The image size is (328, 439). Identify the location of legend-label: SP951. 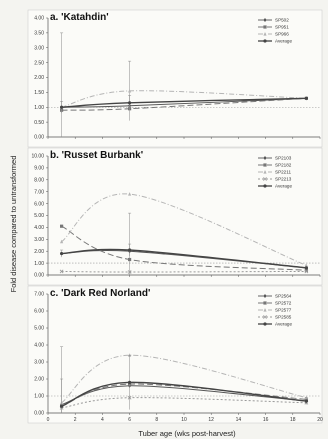
(282, 27).